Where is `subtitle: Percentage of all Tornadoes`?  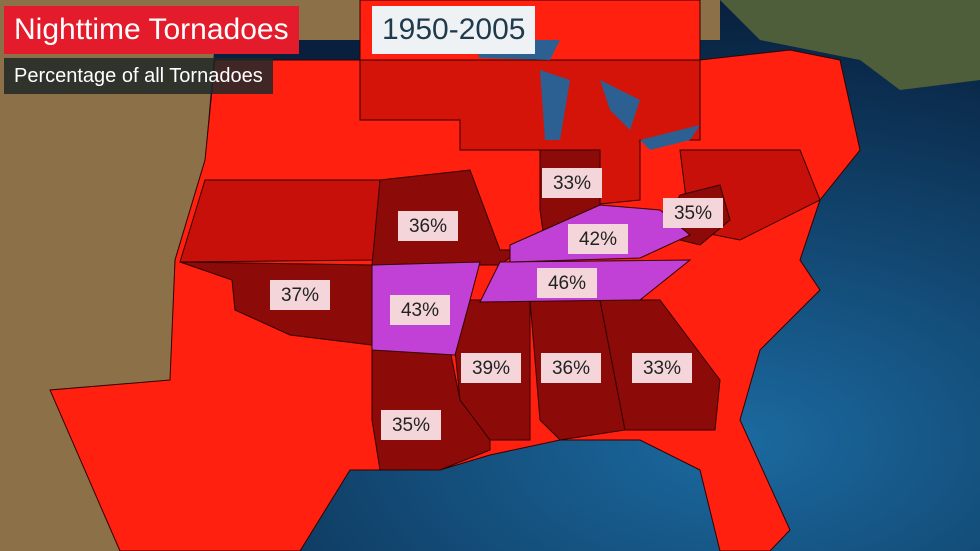
subtitle: Percentage of all Tornadoes is located at coordinates (138, 76).